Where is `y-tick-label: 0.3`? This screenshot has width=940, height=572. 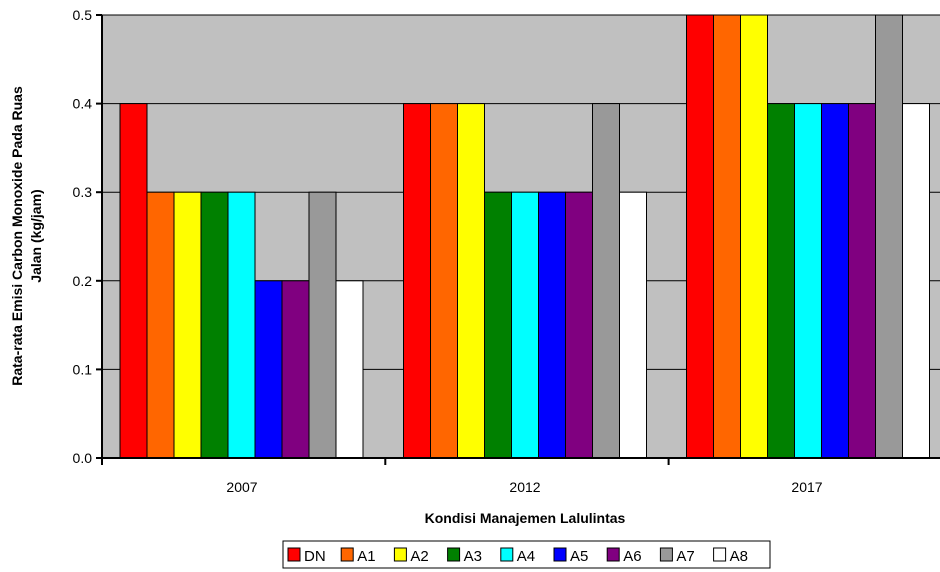
y-tick-label: 0.3 is located at coordinates (83, 192).